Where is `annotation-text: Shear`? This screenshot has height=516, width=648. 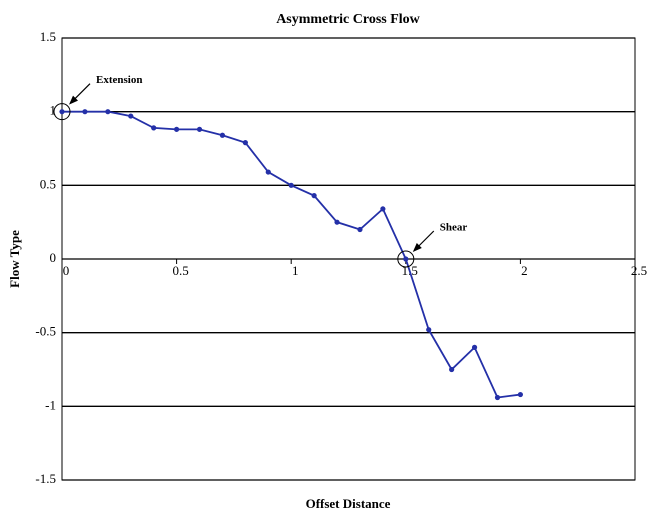
annotation-text: Shear is located at coordinates (454, 228).